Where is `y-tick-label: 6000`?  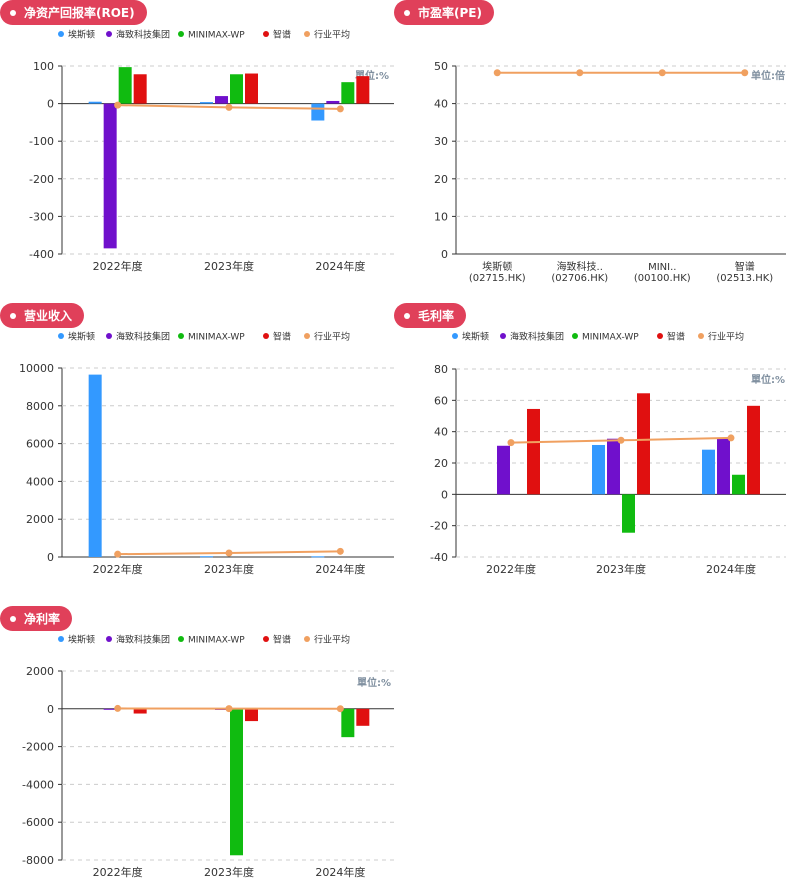
y-tick-label: 6000 is located at coordinates (40, 444).